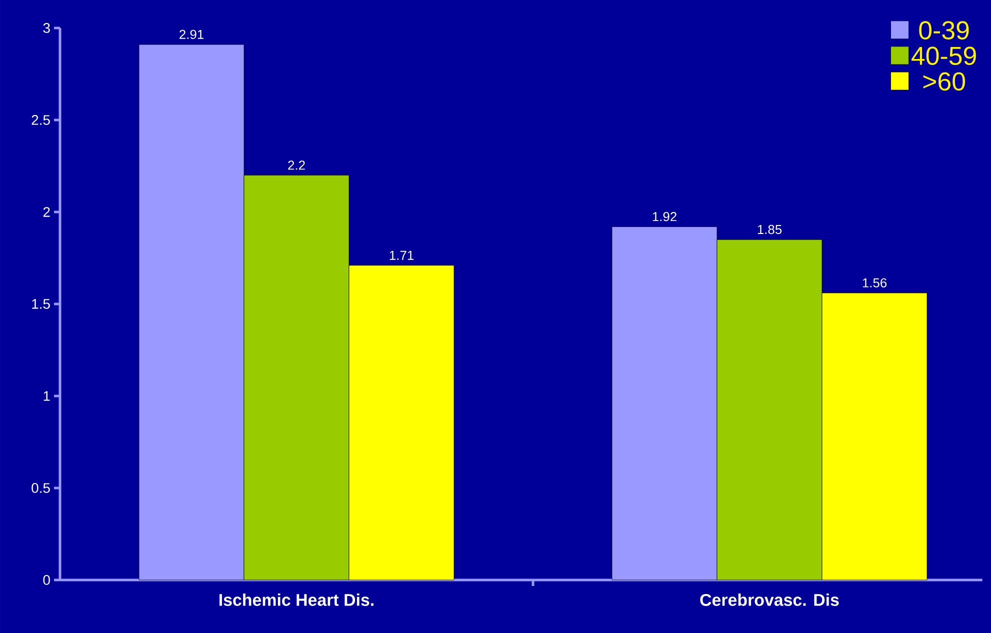 The width and height of the screenshot is (991, 633). Describe the element at coordinates (770, 229) in the screenshot. I see `data-label: 1.85` at that location.